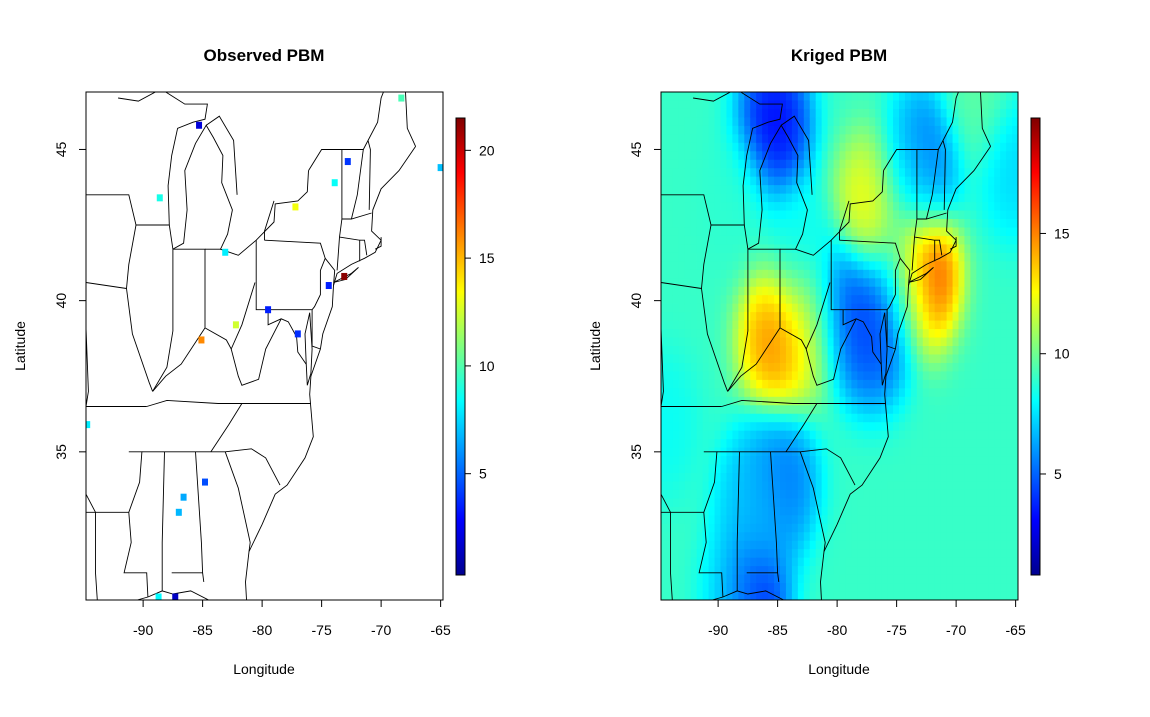 The image size is (1150, 717). What do you see at coordinates (20, 346) in the screenshot?
I see `y-axis-label: Latitude` at bounding box center [20, 346].